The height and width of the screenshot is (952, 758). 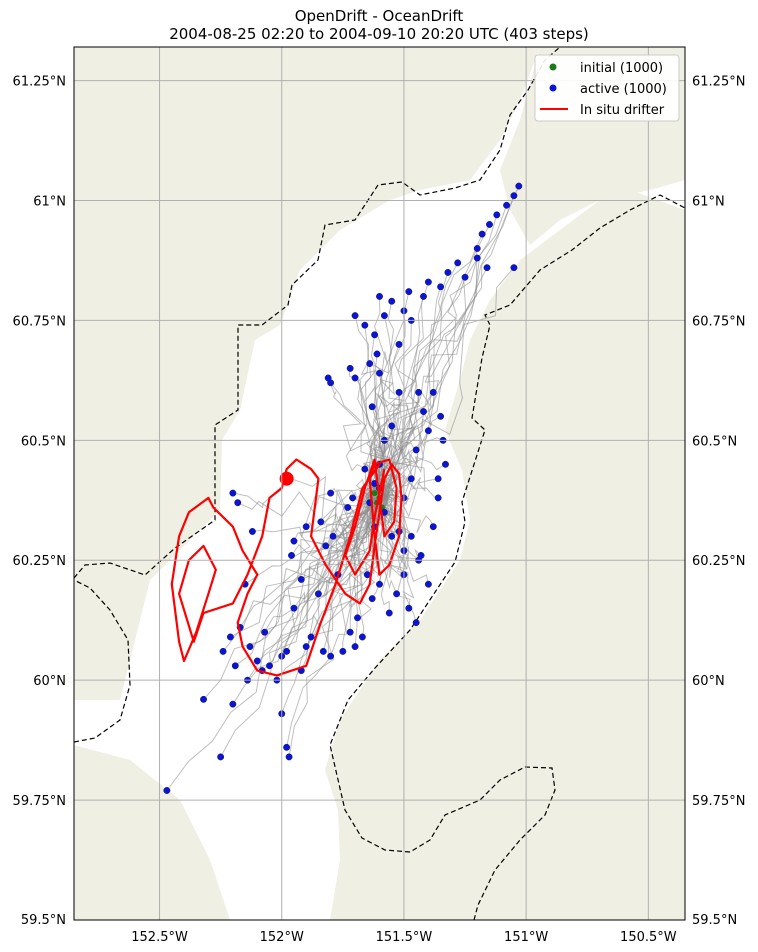 I want to click on x-tick-label: 150.5°W, so click(x=648, y=937).